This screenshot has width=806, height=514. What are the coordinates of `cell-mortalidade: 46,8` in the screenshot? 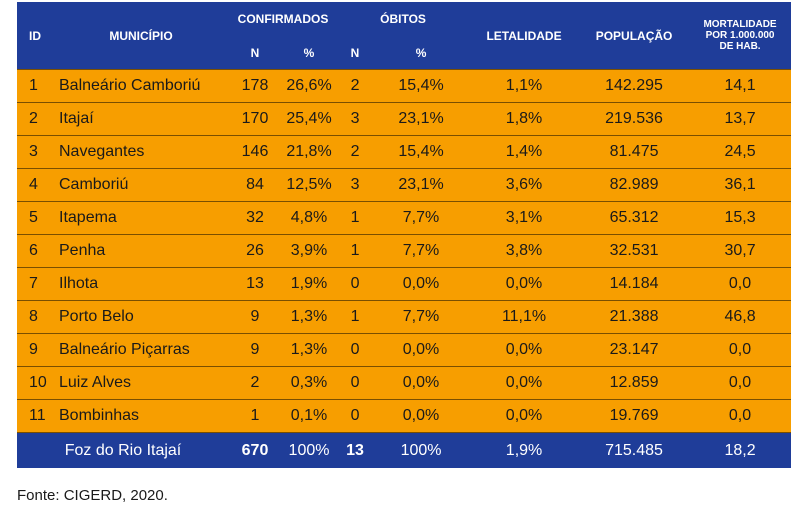 It's located at (740, 317).